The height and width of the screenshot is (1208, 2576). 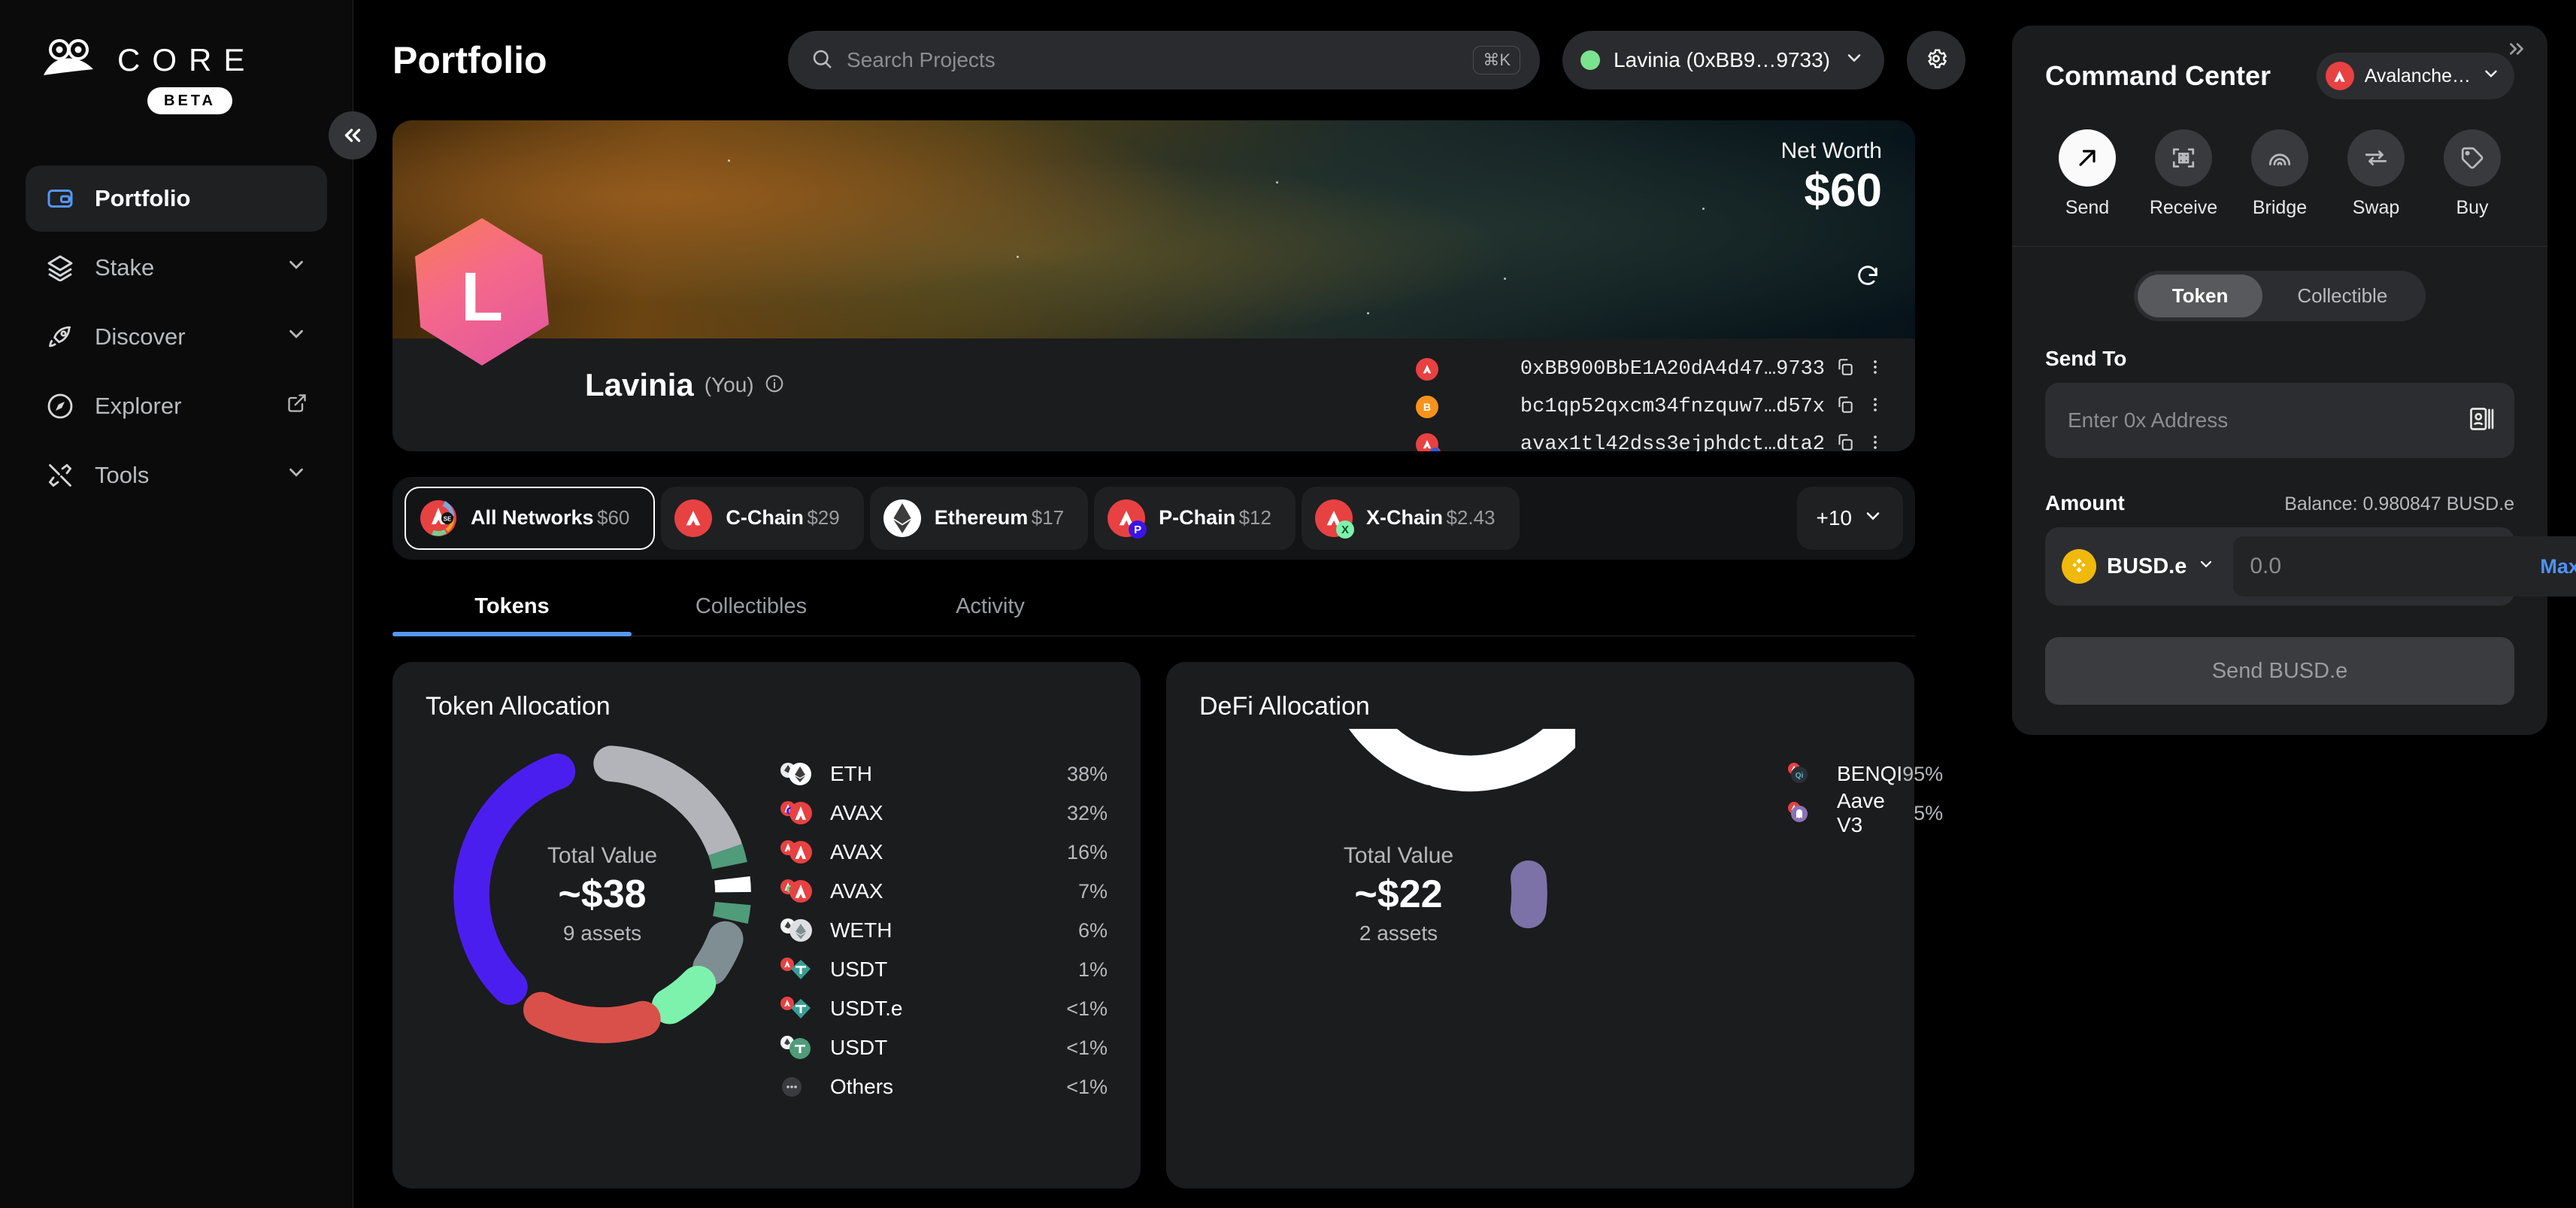 What do you see at coordinates (2087, 158) in the screenshot?
I see `arrow-up-right-icon` at bounding box center [2087, 158].